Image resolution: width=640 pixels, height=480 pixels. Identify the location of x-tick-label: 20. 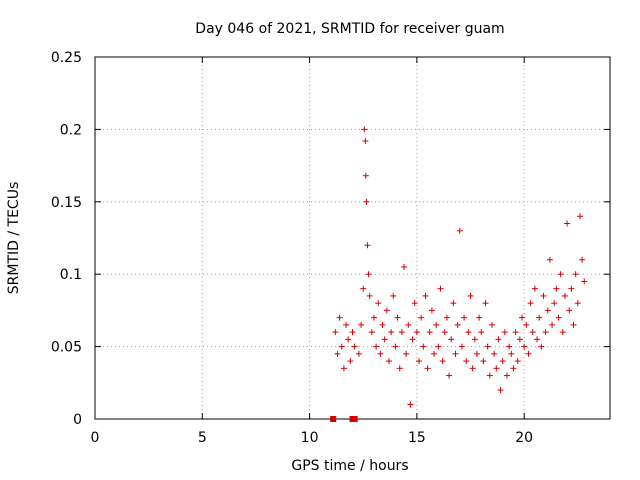
(524, 438).